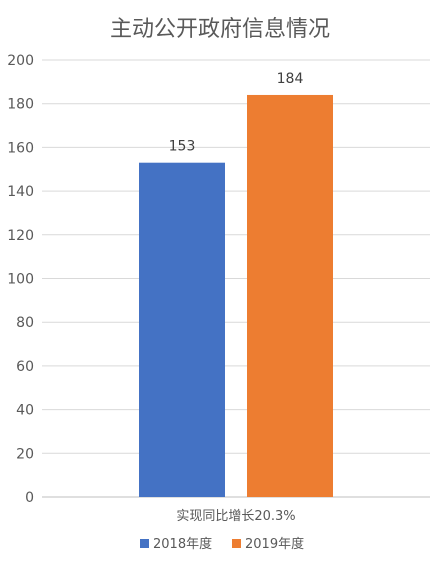 Image resolution: width=440 pixels, height=568 pixels. What do you see at coordinates (274, 544) in the screenshot?
I see `legend-label: 2019年度` at bounding box center [274, 544].